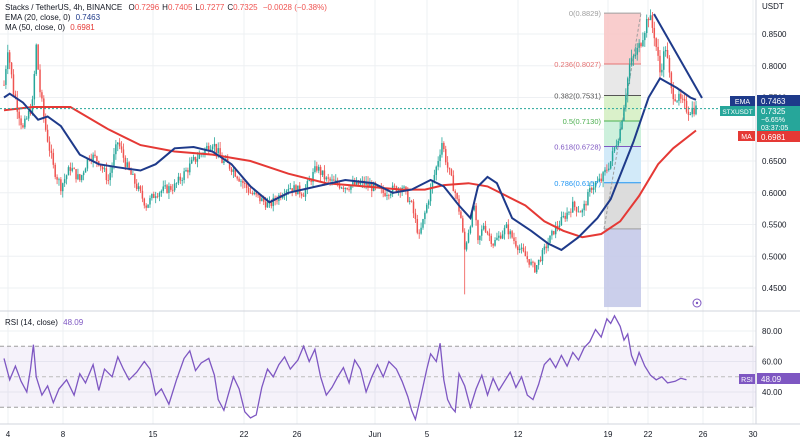 This screenshot has height=445, width=800. What do you see at coordinates (577, 183) in the screenshot?
I see `fib-level-label: 0.786(0.6157)` at bounding box center [577, 183].